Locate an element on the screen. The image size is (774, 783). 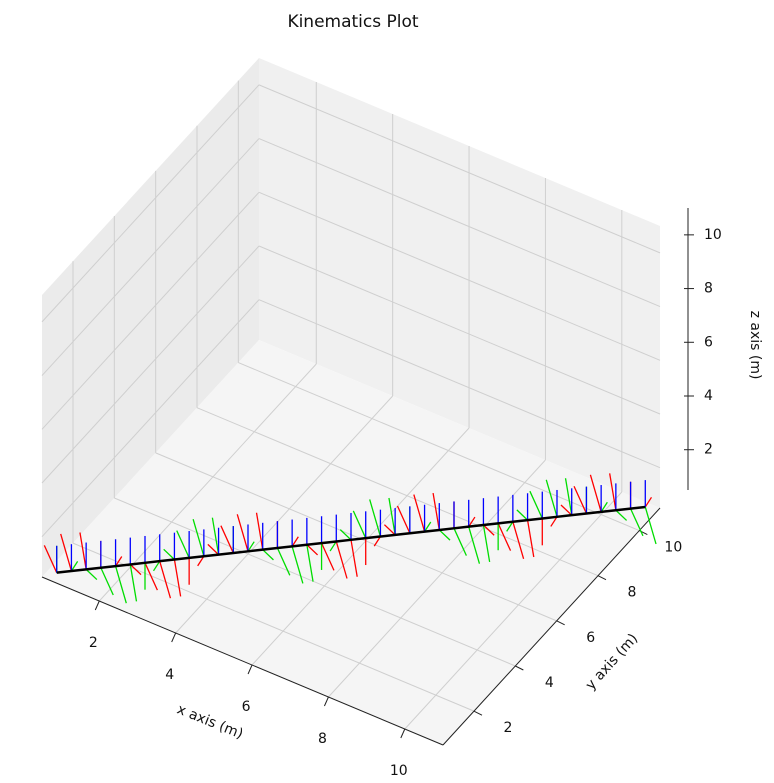
y-tick-label: 8 is located at coordinates (632, 593).